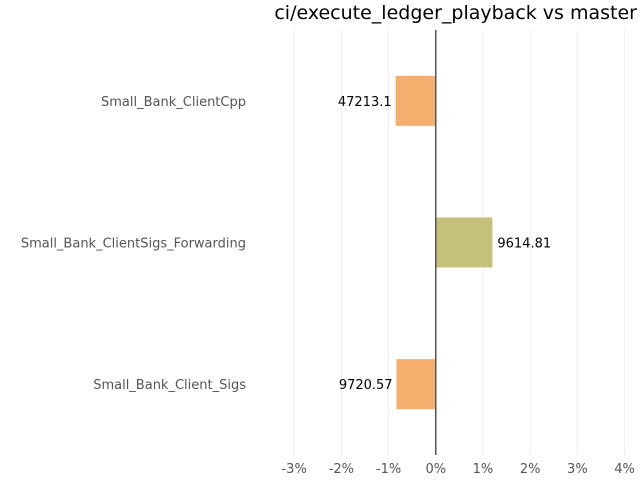  I want to click on x-tick-label: 1%, so click(483, 469).